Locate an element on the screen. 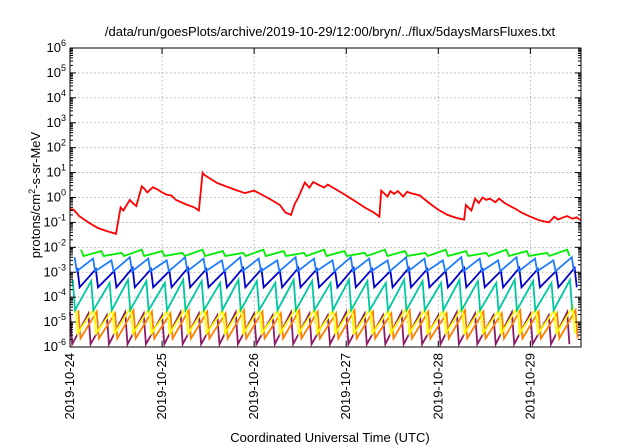  y-tick-label: 10⁻³ is located at coordinates (55, 270).